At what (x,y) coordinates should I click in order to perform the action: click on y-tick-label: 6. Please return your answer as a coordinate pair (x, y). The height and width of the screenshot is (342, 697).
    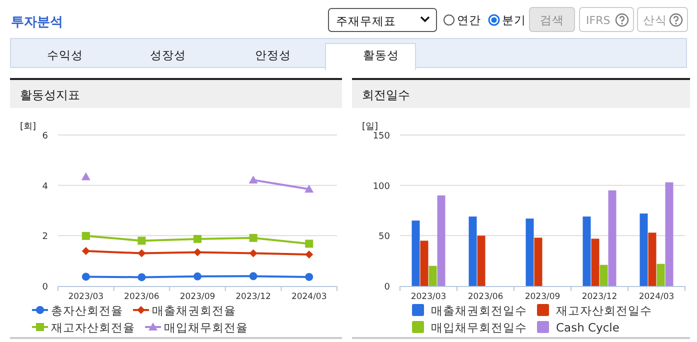
    Looking at the image, I should click on (45, 137).